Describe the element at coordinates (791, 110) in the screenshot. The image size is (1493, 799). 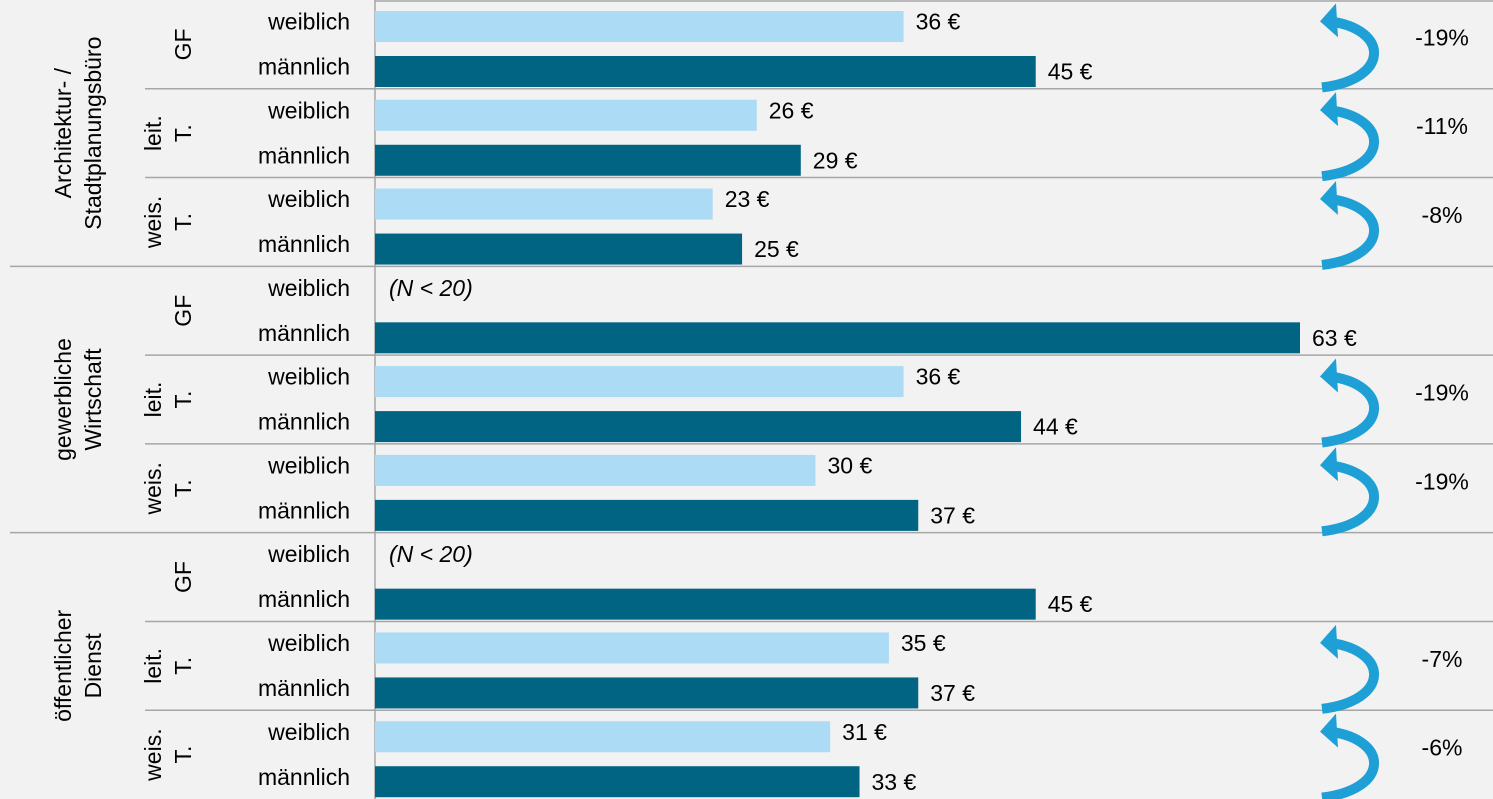
I see `value-label: 26 €` at that location.